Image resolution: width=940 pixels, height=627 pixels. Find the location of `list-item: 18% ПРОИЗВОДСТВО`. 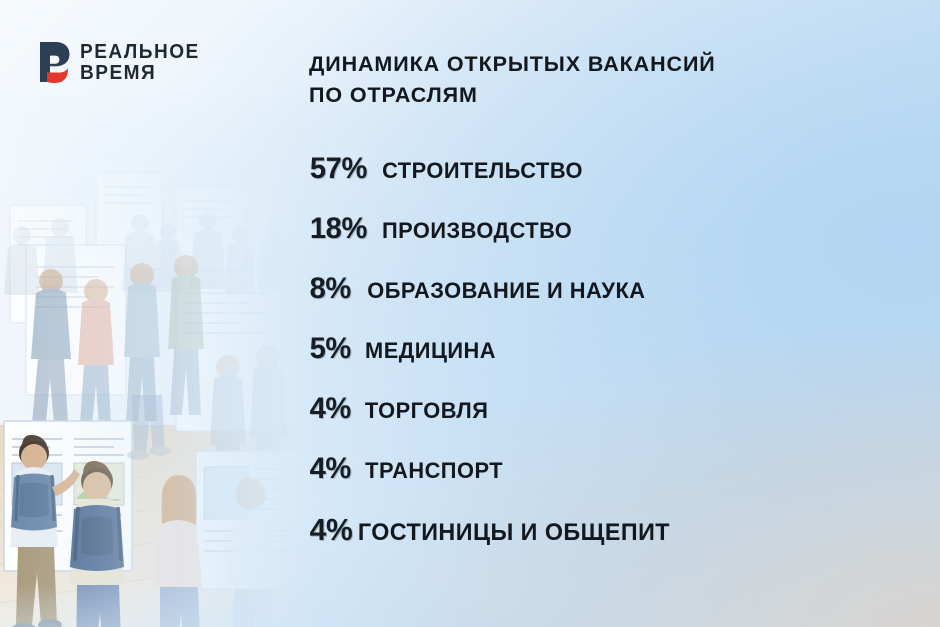

list-item: 18% ПРОИЗВОДСТВО is located at coordinates (609, 242).